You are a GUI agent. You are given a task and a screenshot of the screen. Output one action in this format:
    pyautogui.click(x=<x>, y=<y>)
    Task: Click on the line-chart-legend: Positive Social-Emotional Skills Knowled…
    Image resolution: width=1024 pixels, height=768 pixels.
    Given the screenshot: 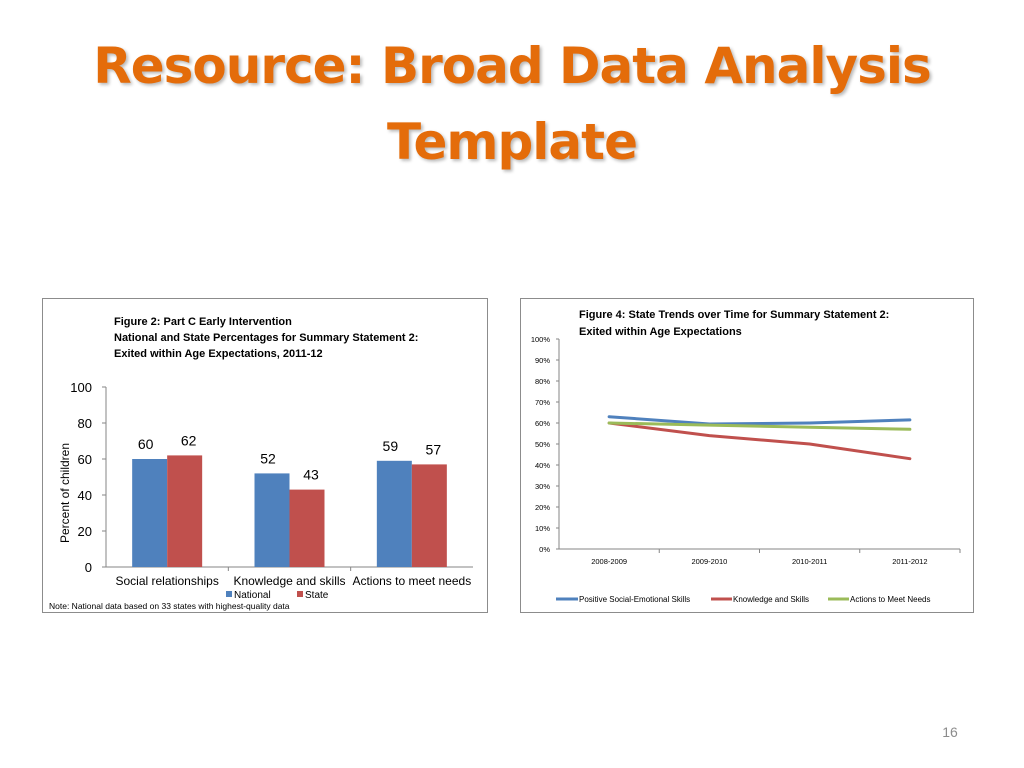 What is the action you would take?
    pyautogui.click(x=743, y=599)
    